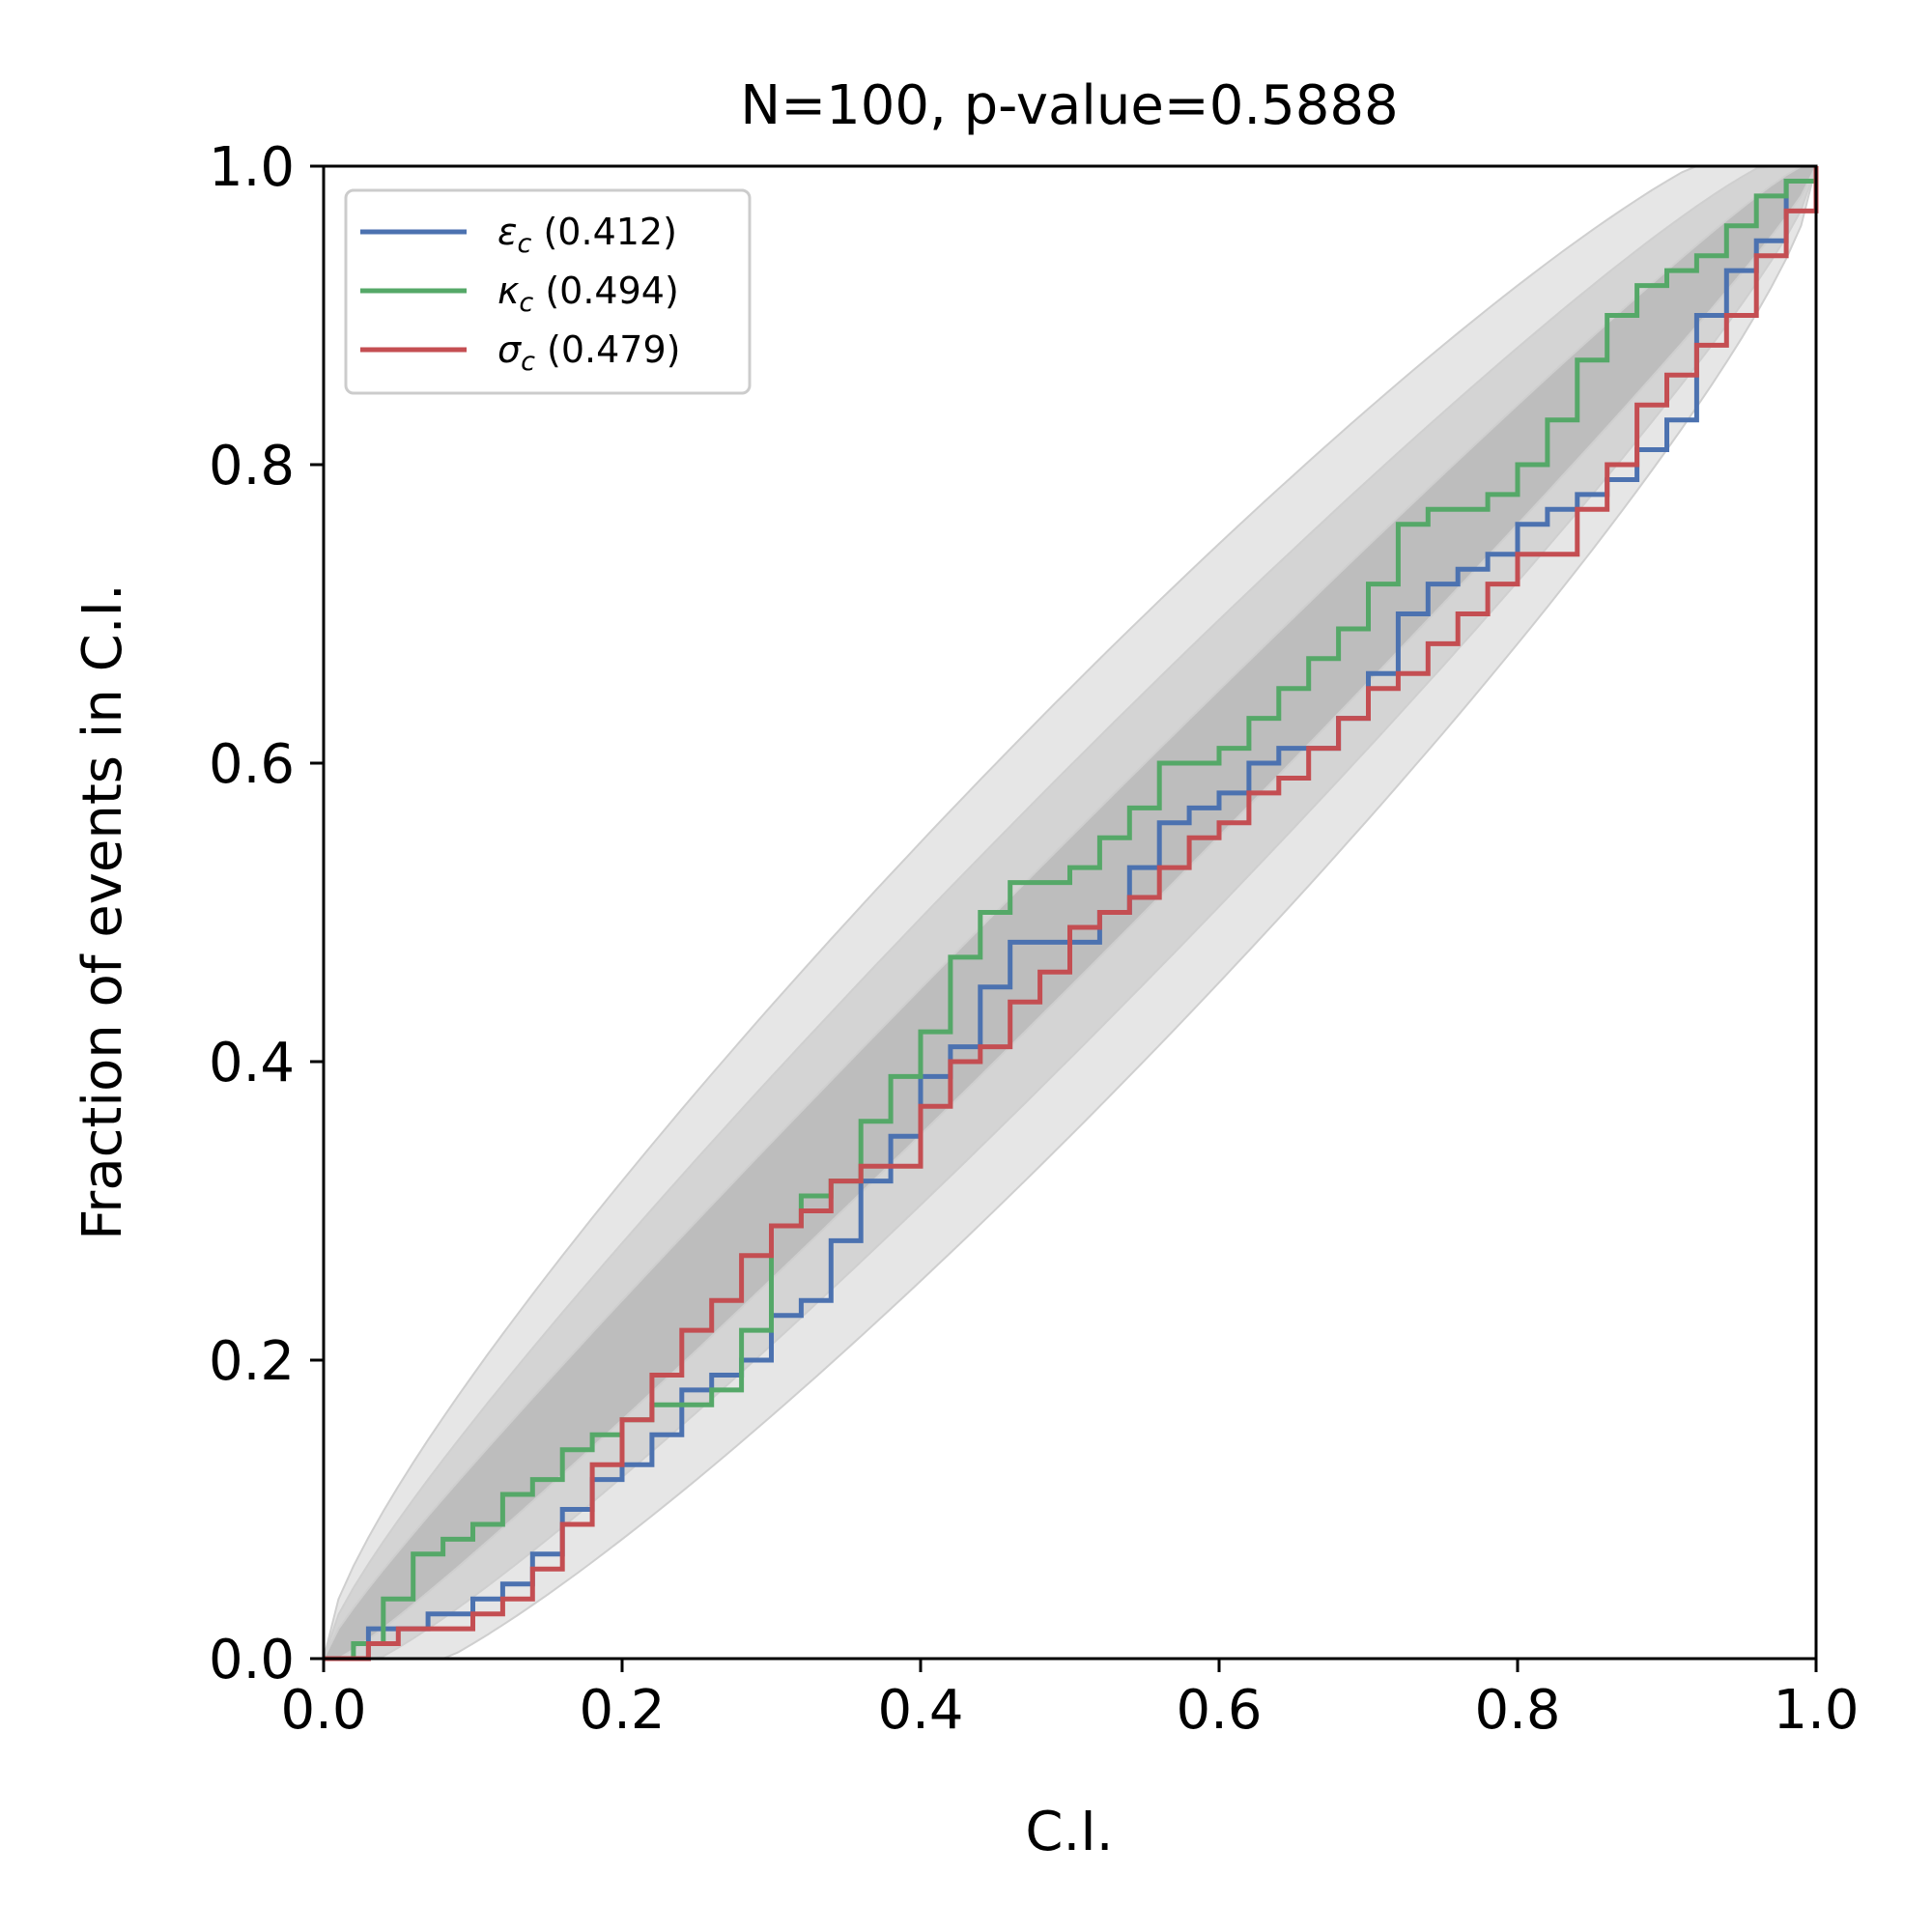 The width and height of the screenshot is (1932, 1932). What do you see at coordinates (1219, 1710) in the screenshot?
I see `x-tick-label: 0.6` at bounding box center [1219, 1710].